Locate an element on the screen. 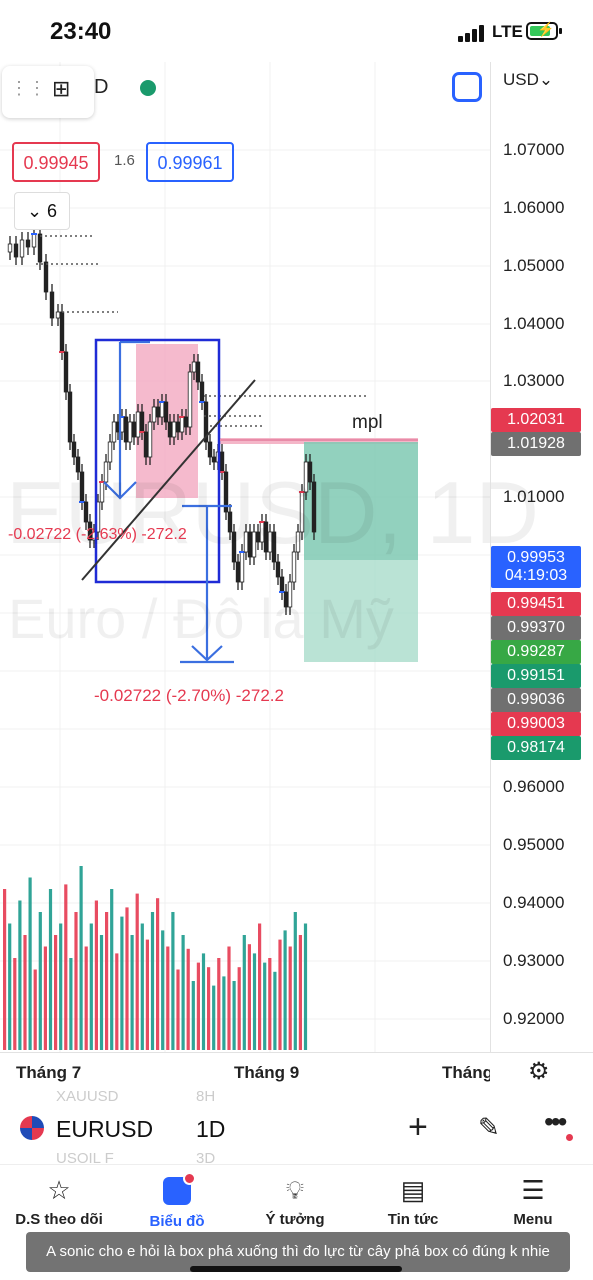 This screenshot has width=593, height=1280. price-tag-value: 1.02031 is located at coordinates (536, 419).